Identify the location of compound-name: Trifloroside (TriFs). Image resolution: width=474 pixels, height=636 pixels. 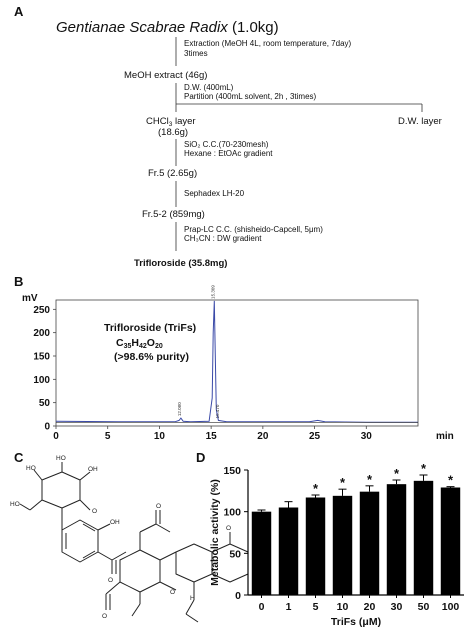
(150, 328).